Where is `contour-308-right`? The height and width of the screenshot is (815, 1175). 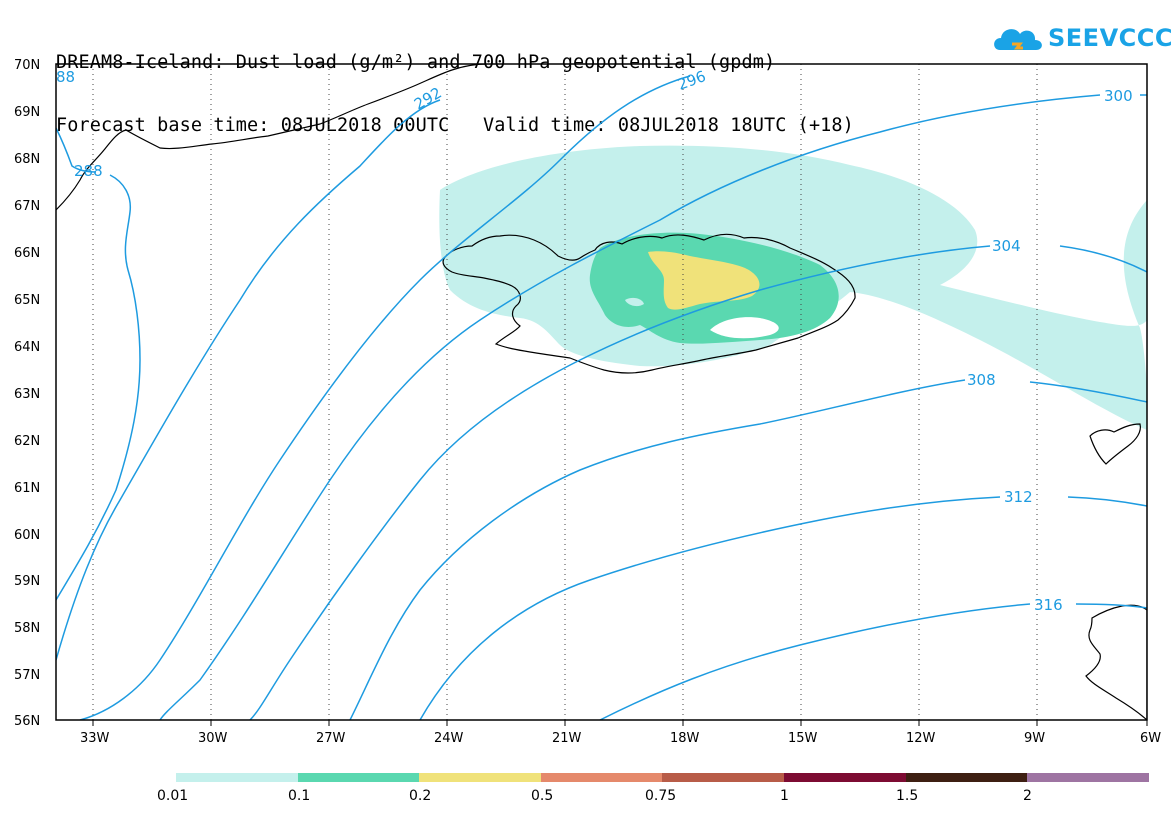
contour-308-right is located at coordinates (1088, 392).